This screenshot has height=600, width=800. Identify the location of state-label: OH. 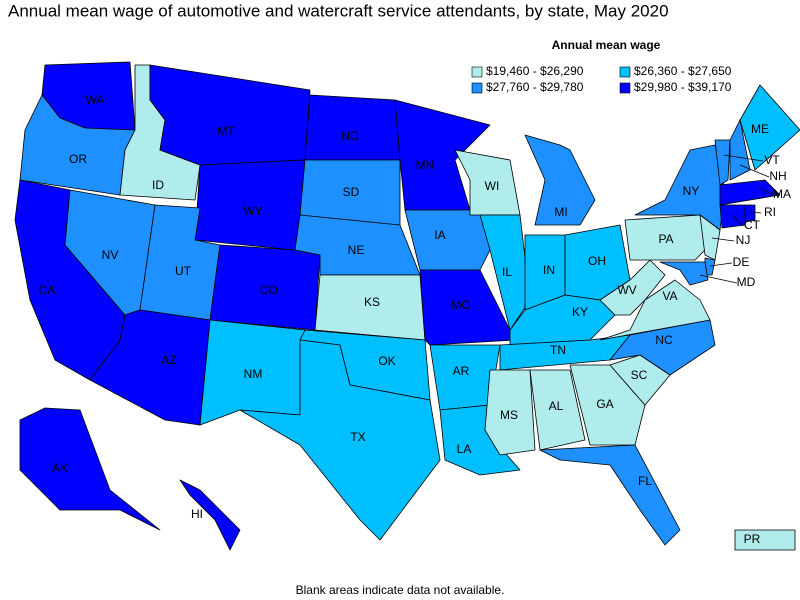
(597, 261).